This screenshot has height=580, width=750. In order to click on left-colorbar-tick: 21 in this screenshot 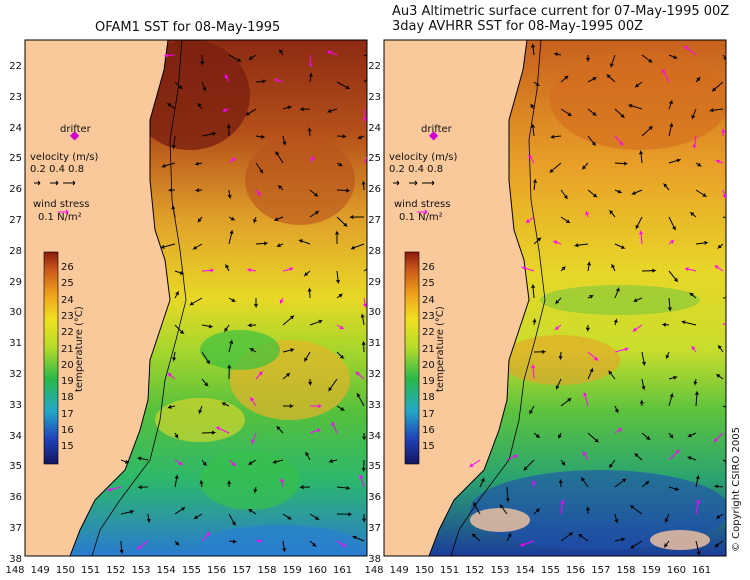, I will do `click(67, 349)`.